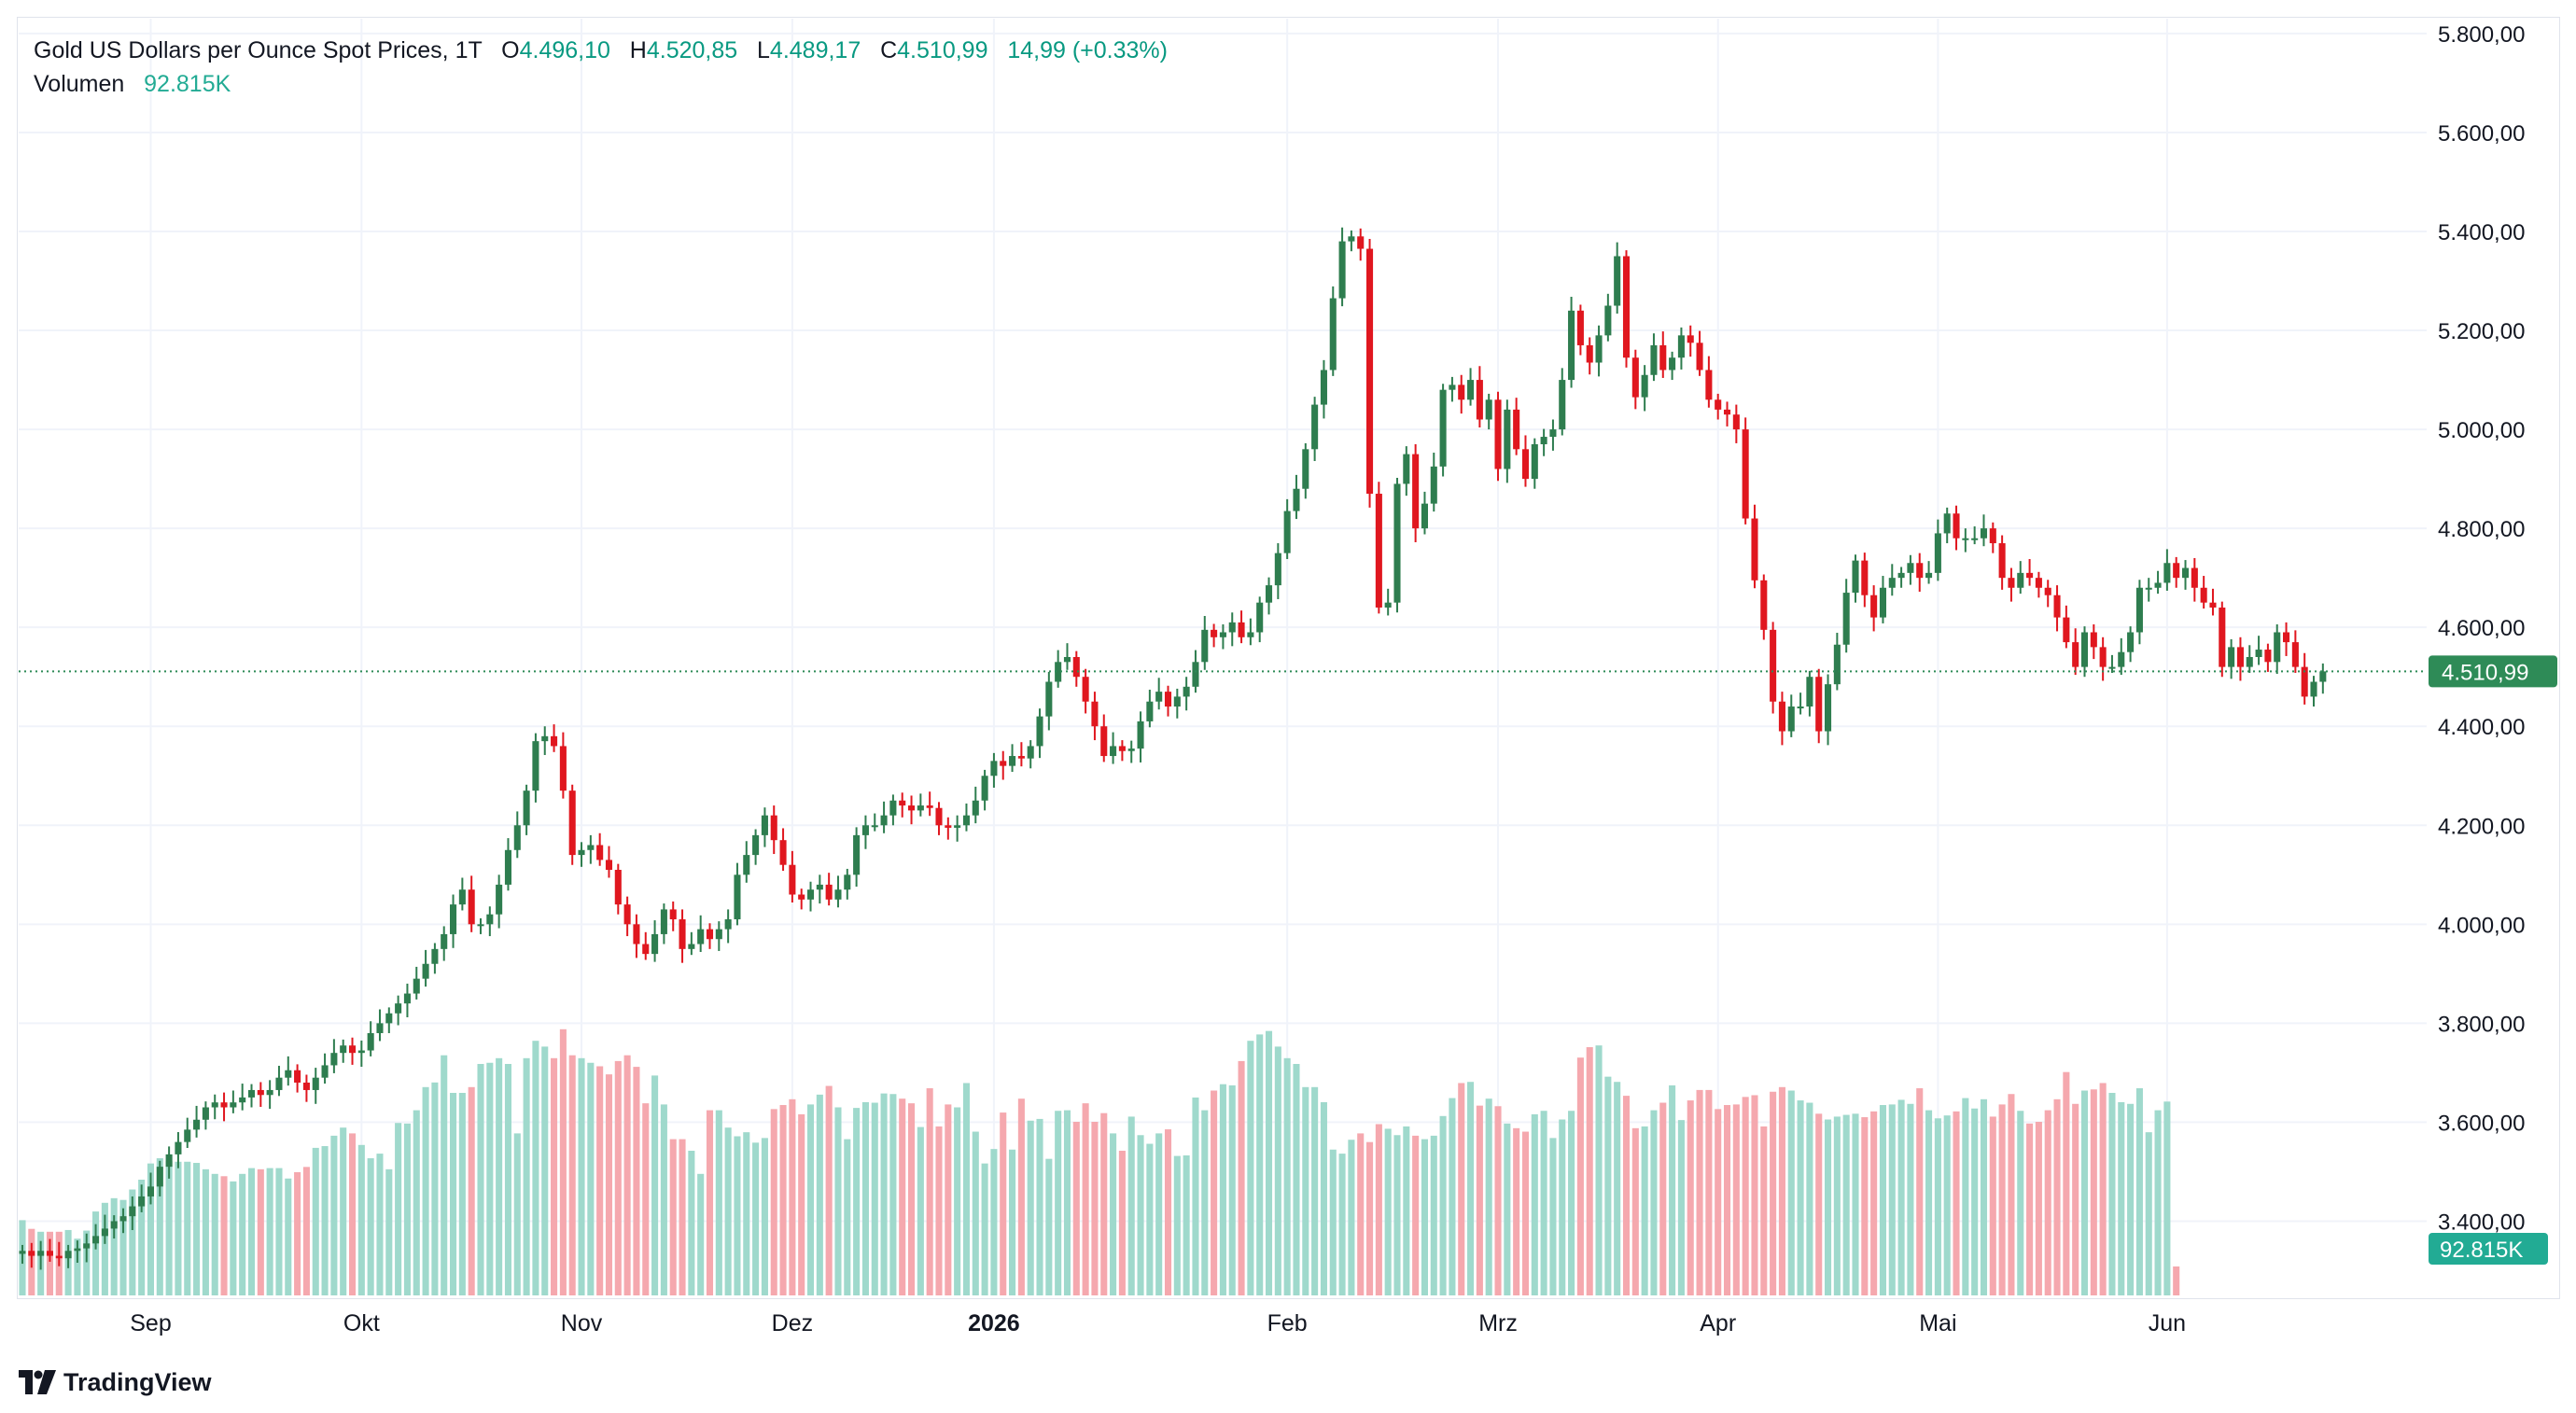 The width and height of the screenshot is (2576, 1413). Describe the element at coordinates (763, 50) in the screenshot. I see `low-label: L` at that location.